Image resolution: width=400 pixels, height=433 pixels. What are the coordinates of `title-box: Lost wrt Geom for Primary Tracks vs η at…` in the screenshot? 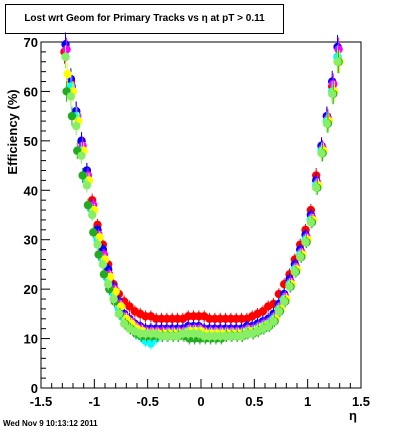 It's located at (144, 19).